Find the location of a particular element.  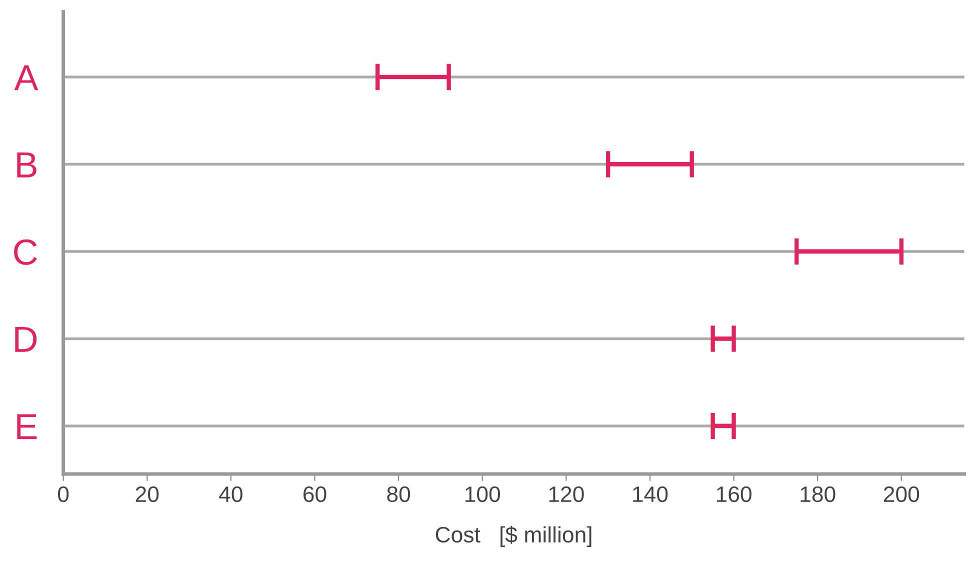

x-tick-label: 160 is located at coordinates (734, 494).